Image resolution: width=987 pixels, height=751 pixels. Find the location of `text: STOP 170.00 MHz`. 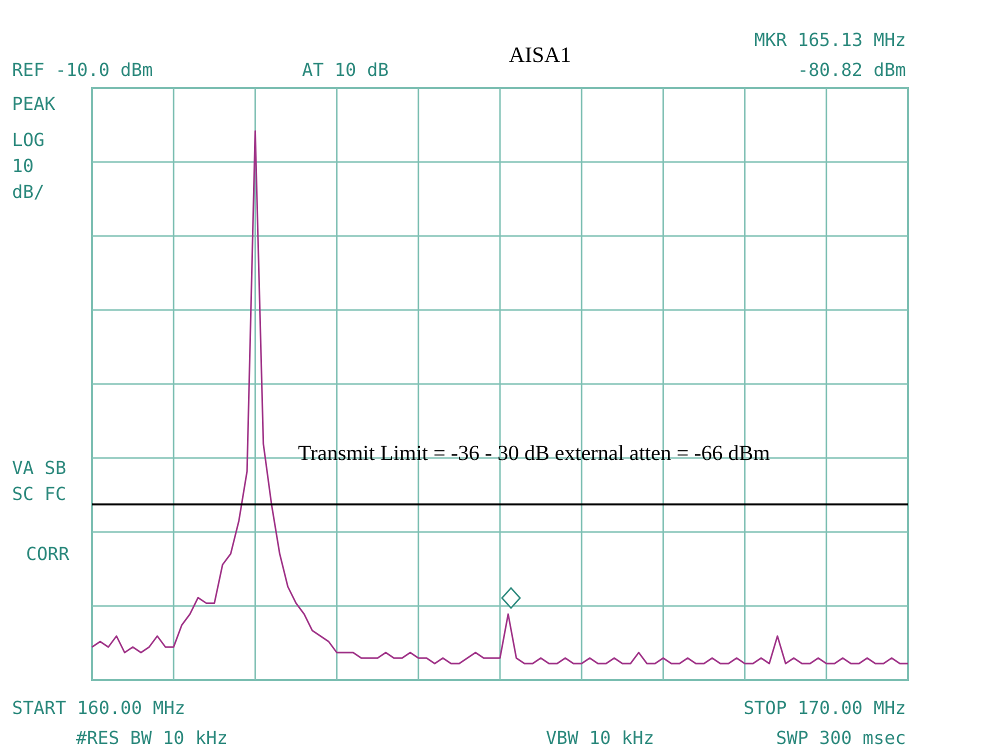

text: STOP 170.00 MHz is located at coordinates (824, 708).